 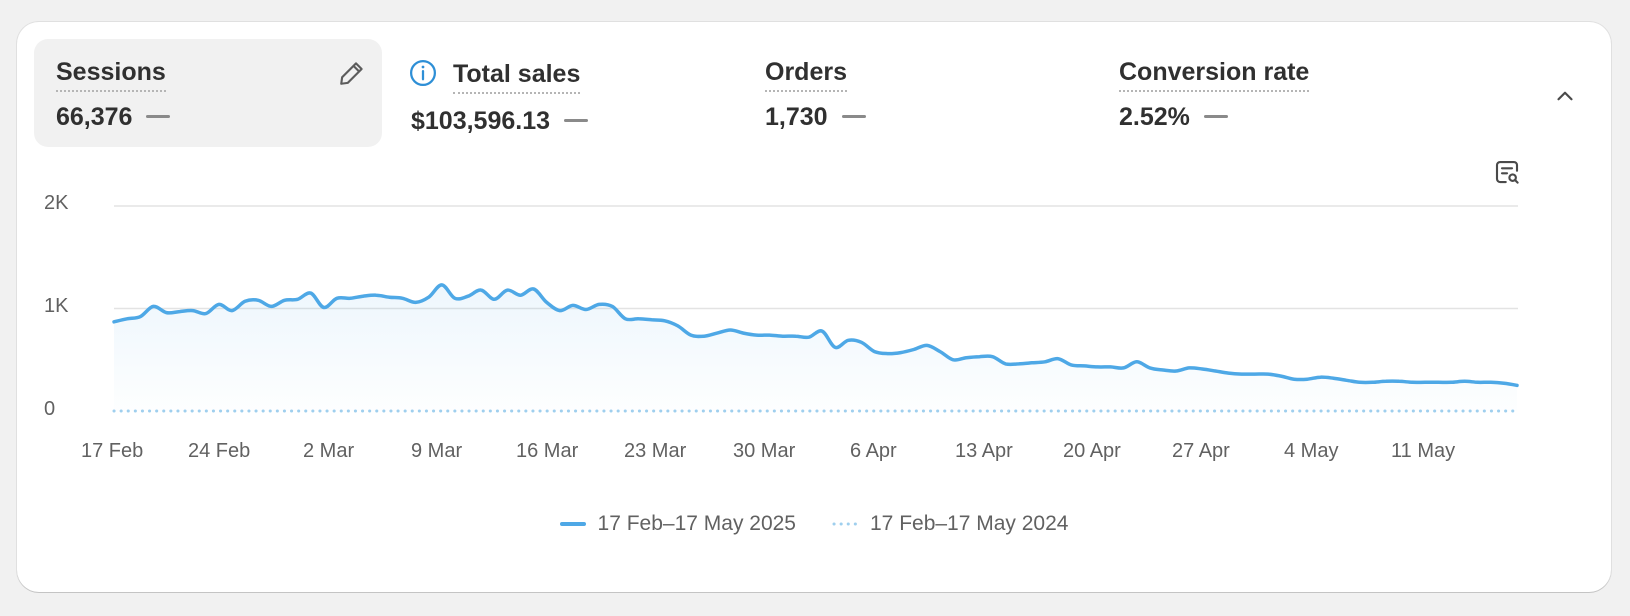 What do you see at coordinates (1565, 96) in the screenshot?
I see `chevron-up-icon` at bounding box center [1565, 96].